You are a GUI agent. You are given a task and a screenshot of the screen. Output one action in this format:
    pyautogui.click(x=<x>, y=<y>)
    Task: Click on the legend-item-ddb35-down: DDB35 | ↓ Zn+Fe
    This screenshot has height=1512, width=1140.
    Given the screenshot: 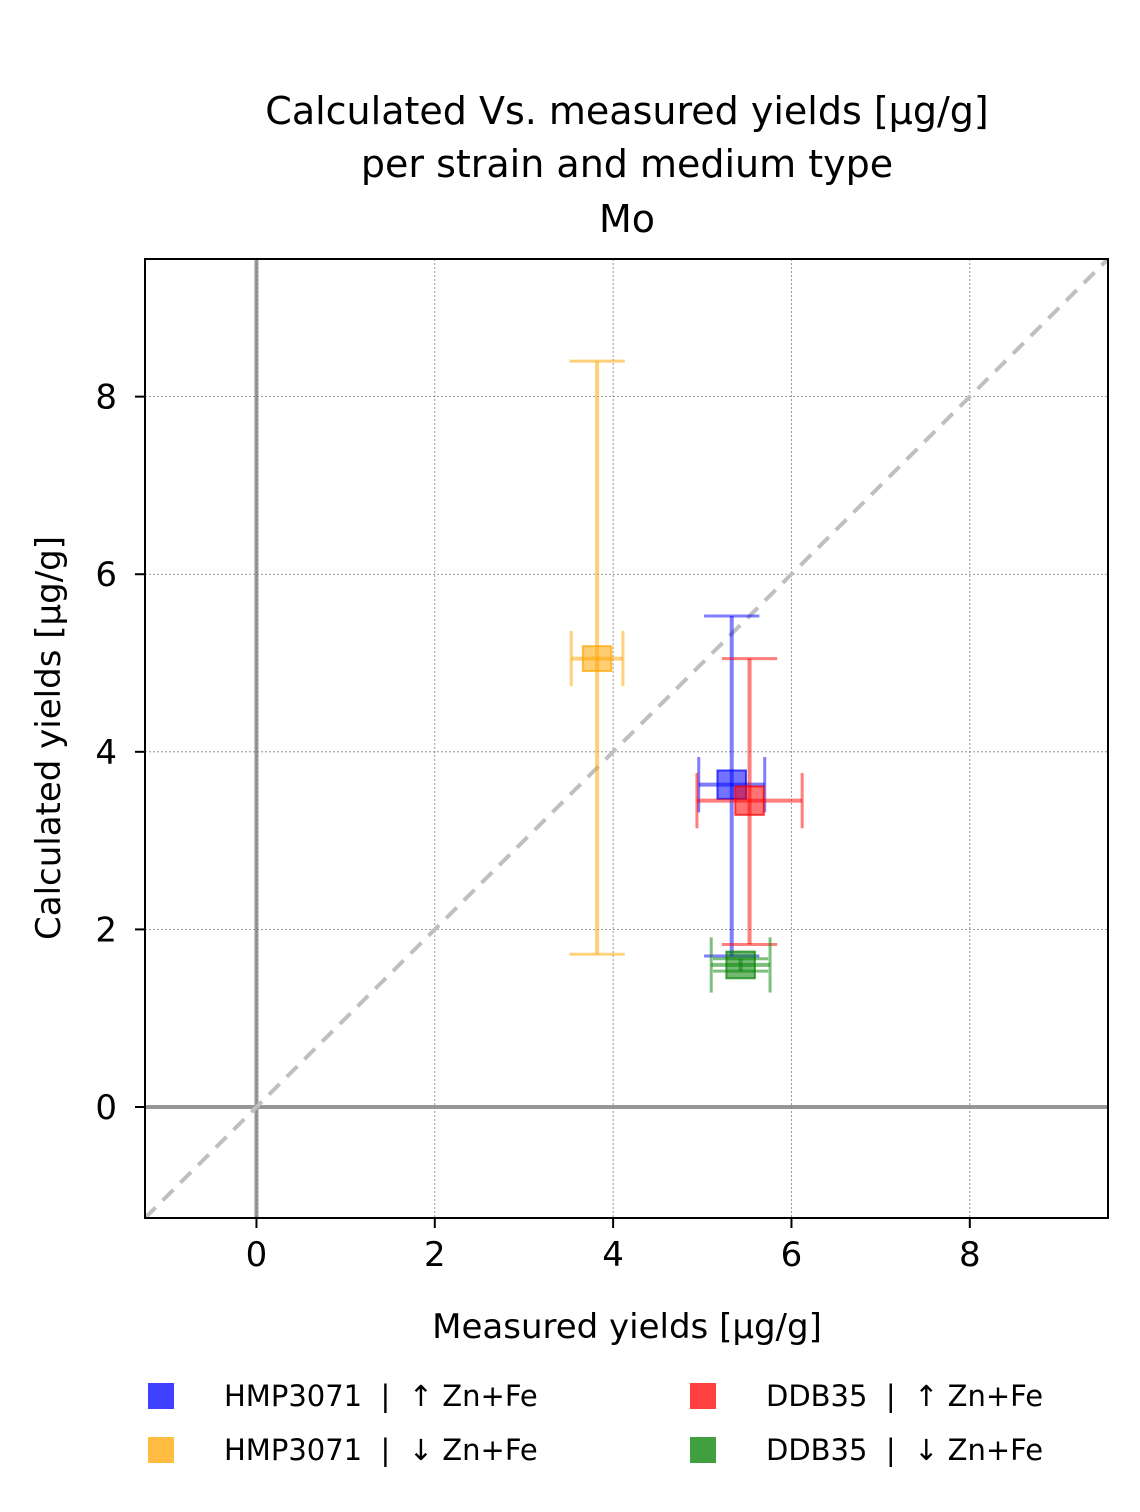 What is the action you would take?
    pyautogui.click(x=866, y=1450)
    